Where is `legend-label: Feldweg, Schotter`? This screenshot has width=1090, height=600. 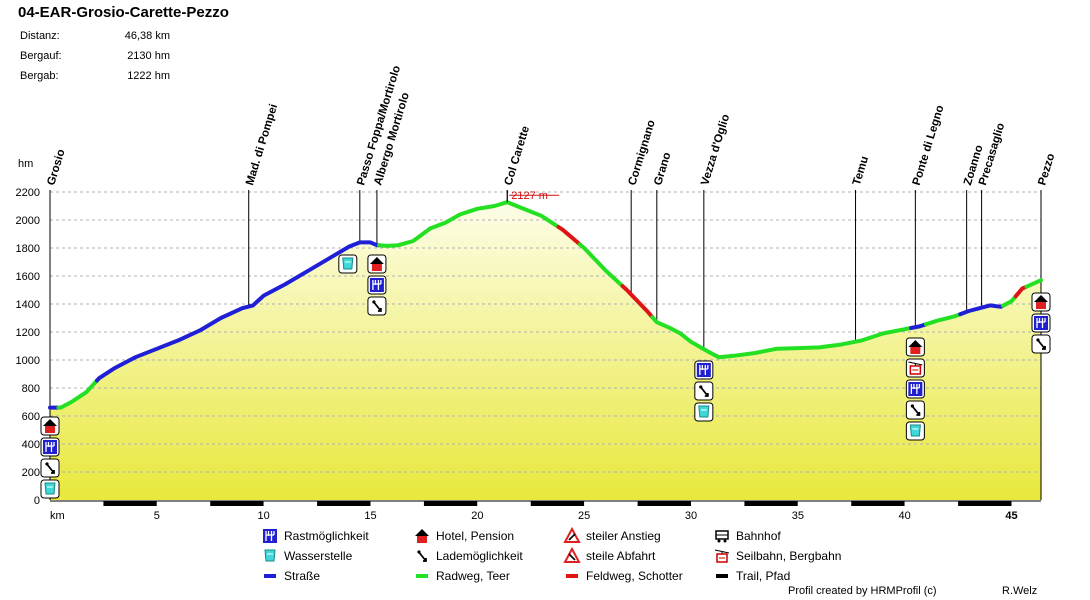
legend-label: Feldweg, Schotter is located at coordinates (634, 576).